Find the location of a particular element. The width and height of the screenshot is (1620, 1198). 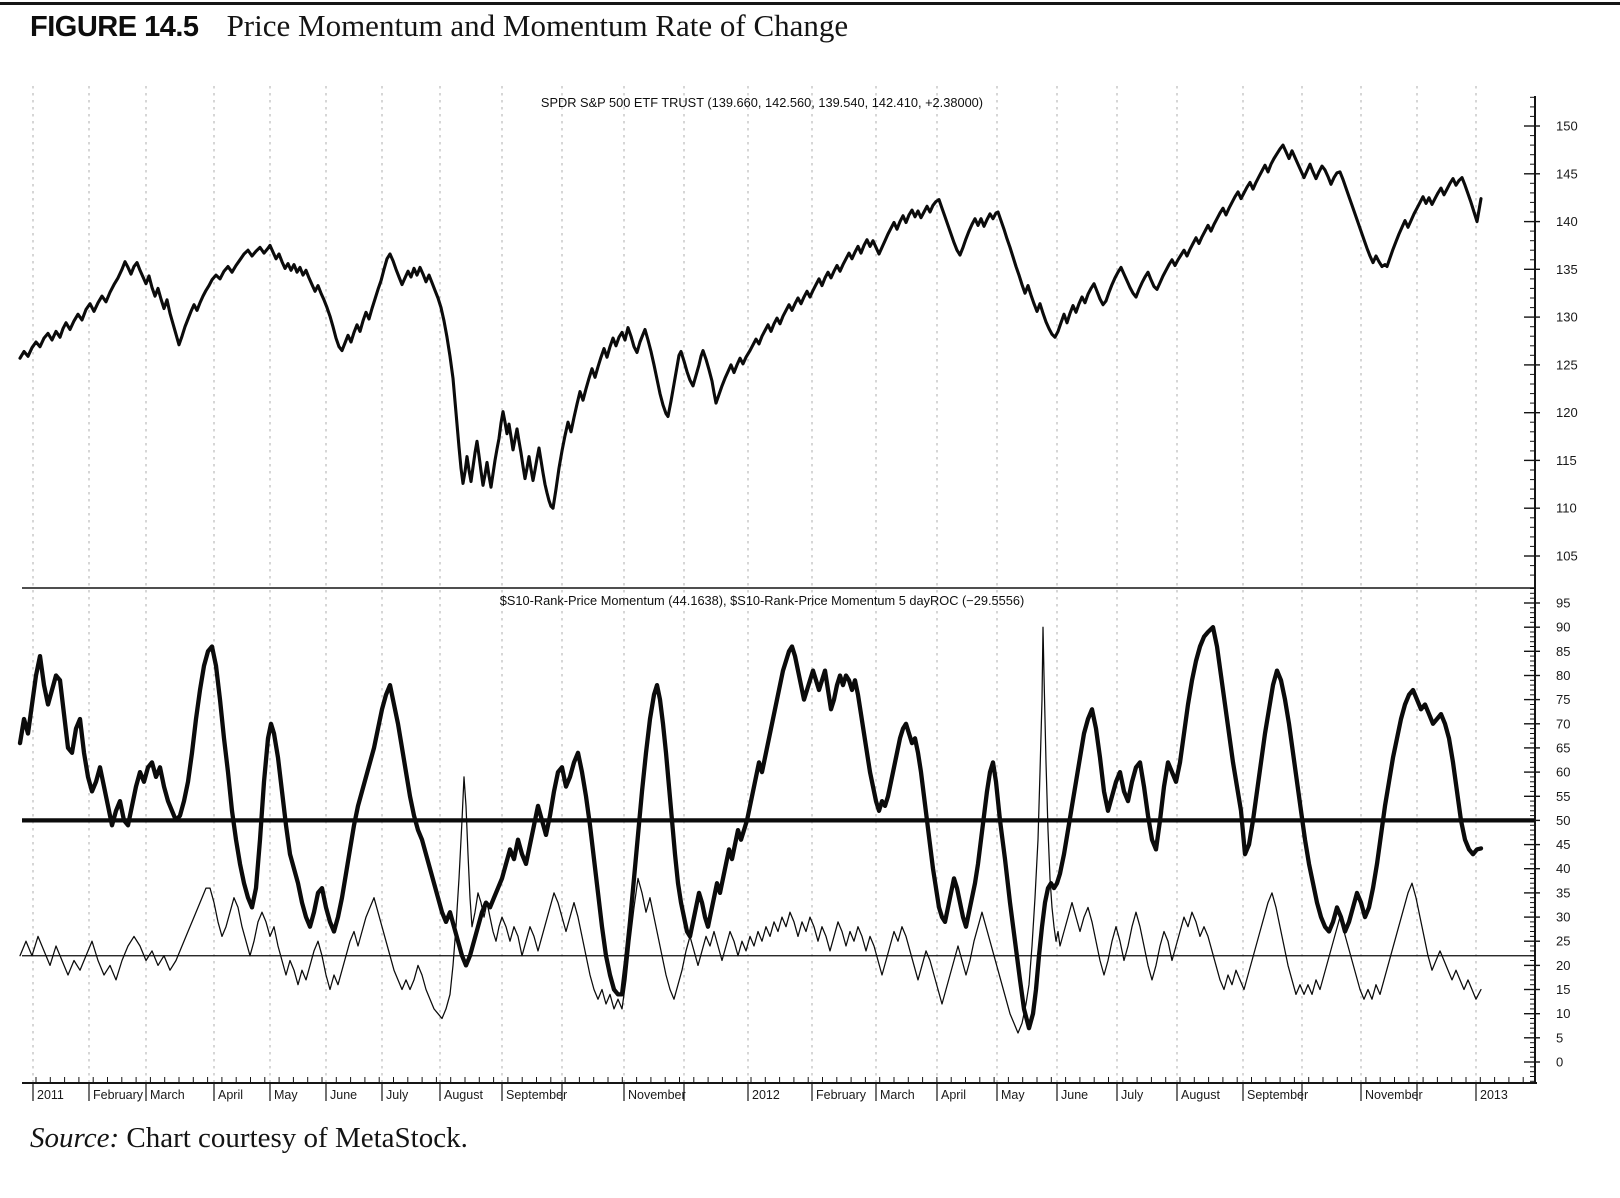

svg-text: 80 is located at coordinates (1563, 675).